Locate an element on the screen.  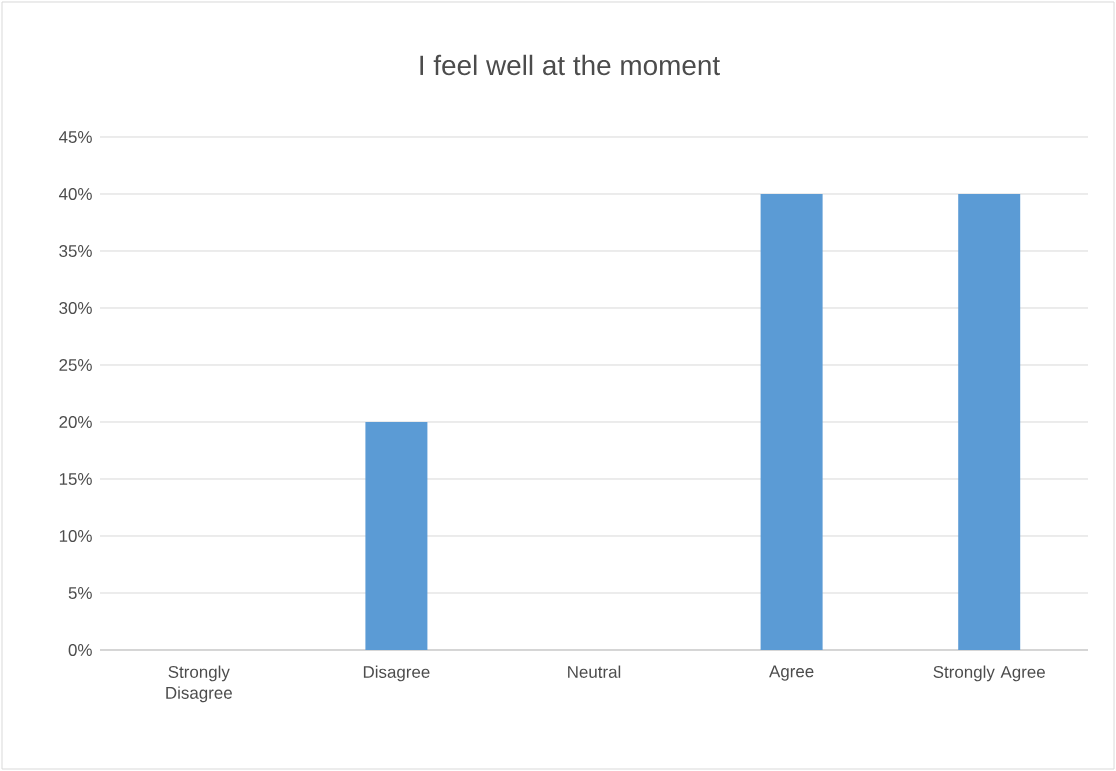
y-tick-label: 0% is located at coordinates (80, 650).